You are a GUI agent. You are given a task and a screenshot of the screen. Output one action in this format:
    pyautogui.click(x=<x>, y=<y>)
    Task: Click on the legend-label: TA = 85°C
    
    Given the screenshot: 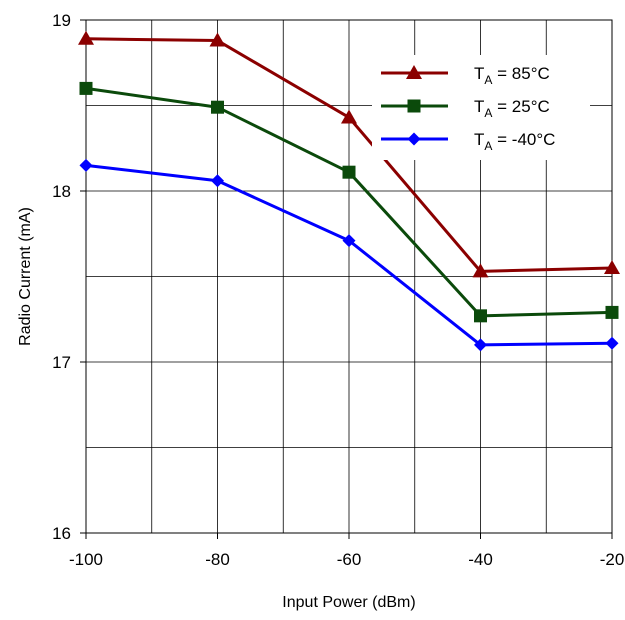 What is the action you would take?
    pyautogui.click(x=512, y=75)
    